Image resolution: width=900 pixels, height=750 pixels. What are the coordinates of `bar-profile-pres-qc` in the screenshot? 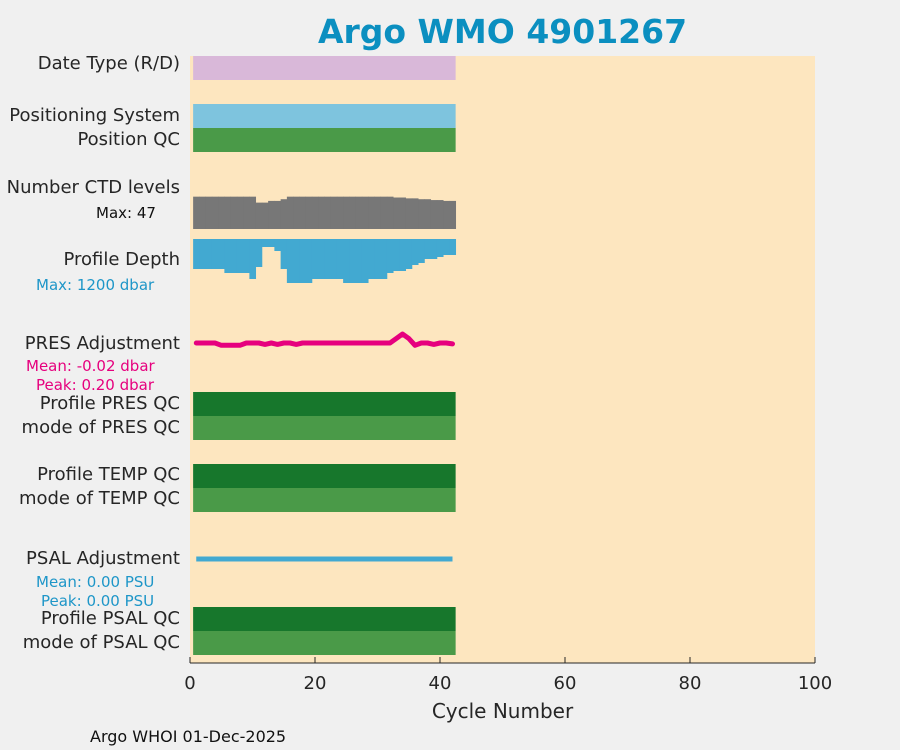 It's located at (324, 404).